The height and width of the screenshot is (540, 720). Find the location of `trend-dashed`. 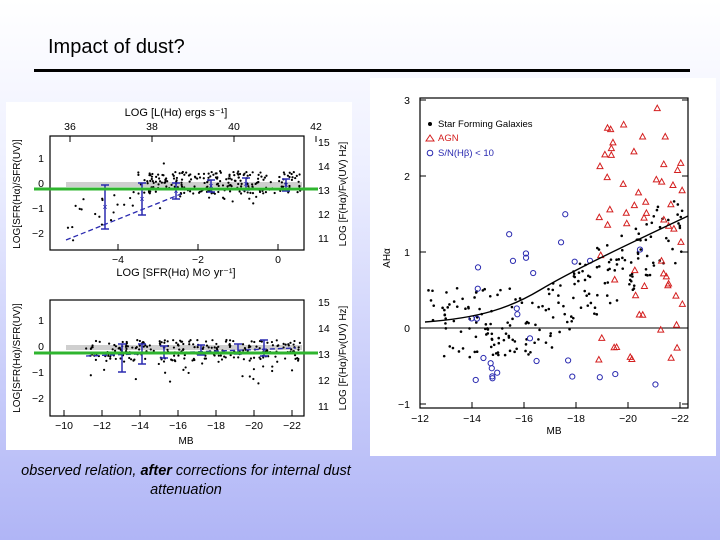

trend-dashed is located at coordinates (123, 217).